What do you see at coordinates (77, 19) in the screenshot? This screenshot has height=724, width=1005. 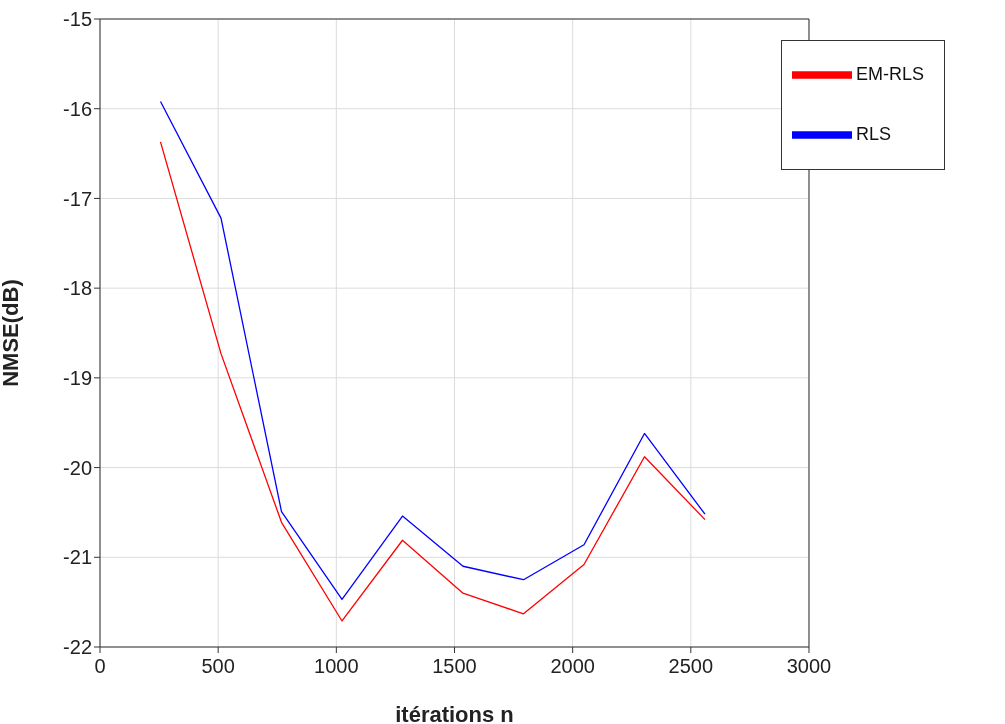 I see `y-tick-label: -15` at bounding box center [77, 19].